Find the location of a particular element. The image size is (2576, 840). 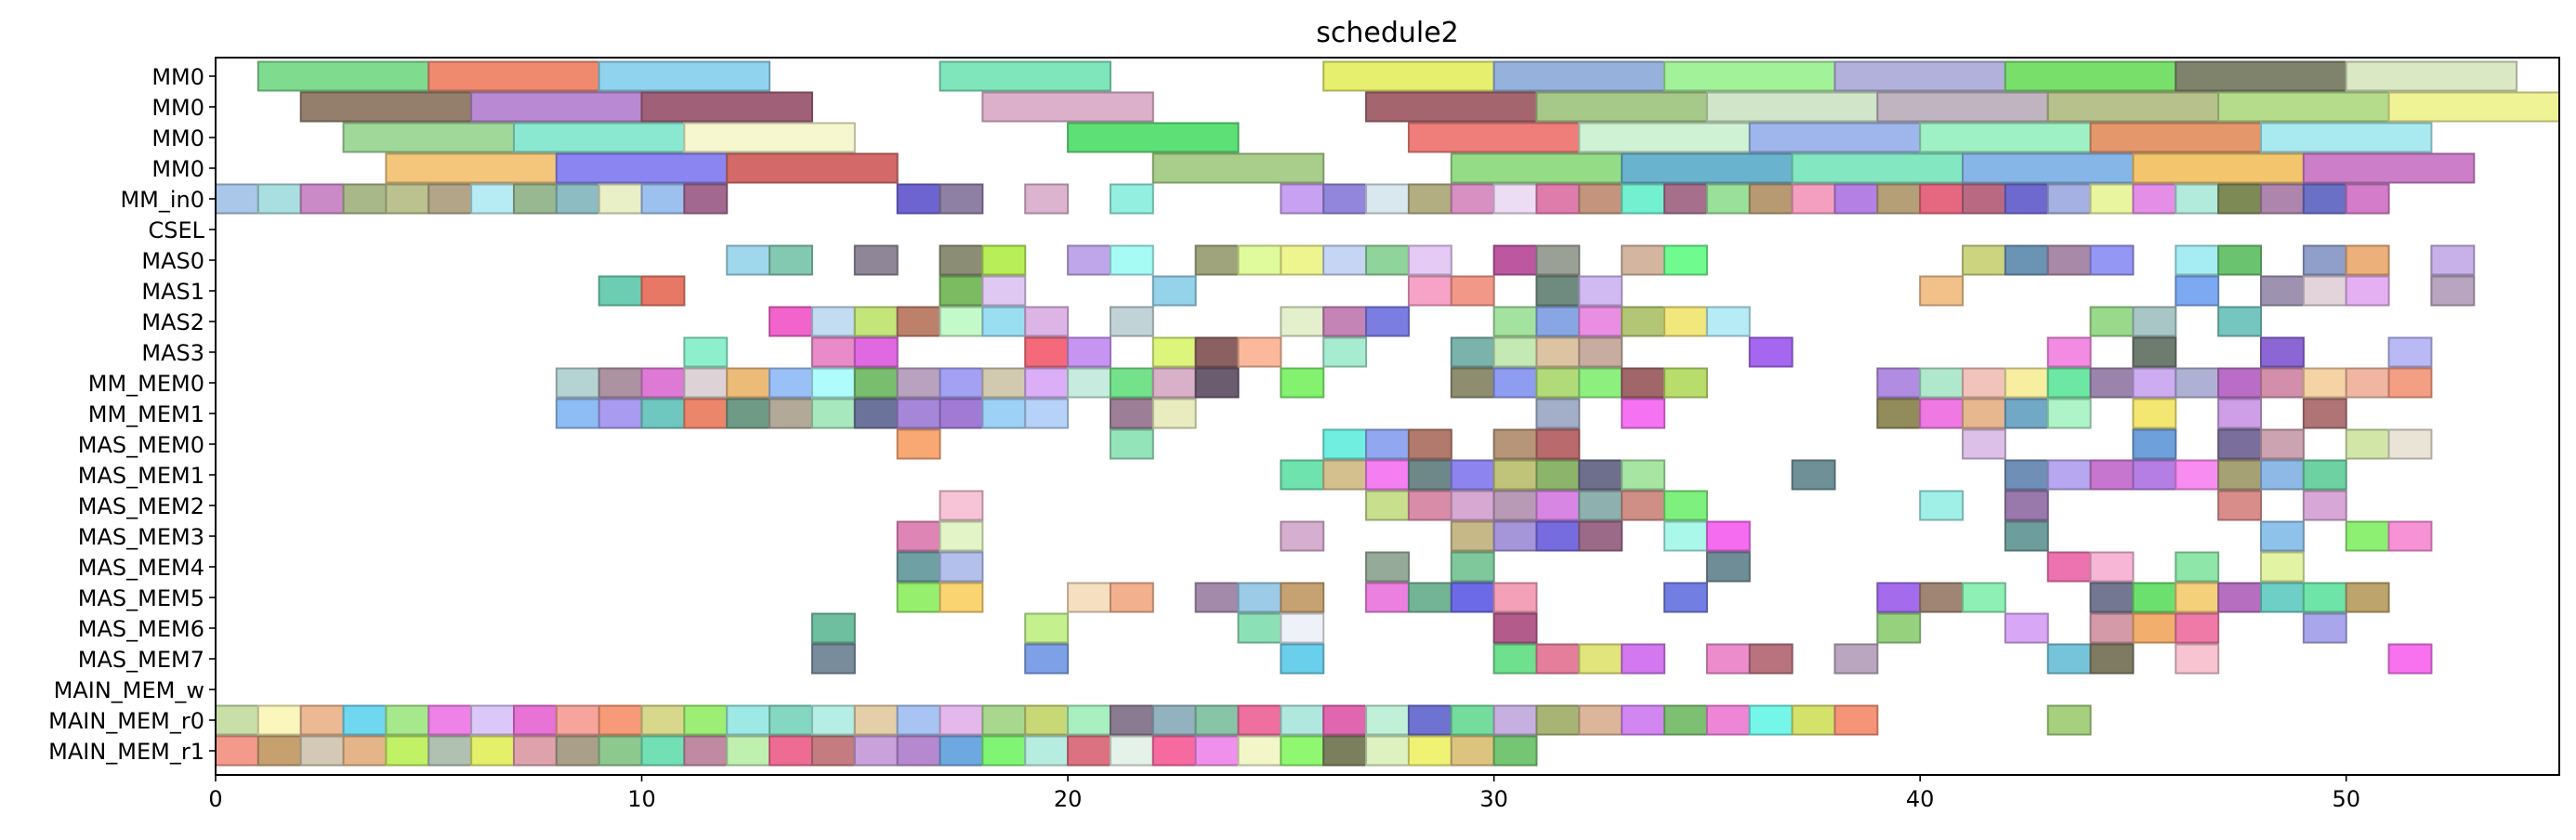

y-tick-label: MAS_MEM1 is located at coordinates (141, 476).